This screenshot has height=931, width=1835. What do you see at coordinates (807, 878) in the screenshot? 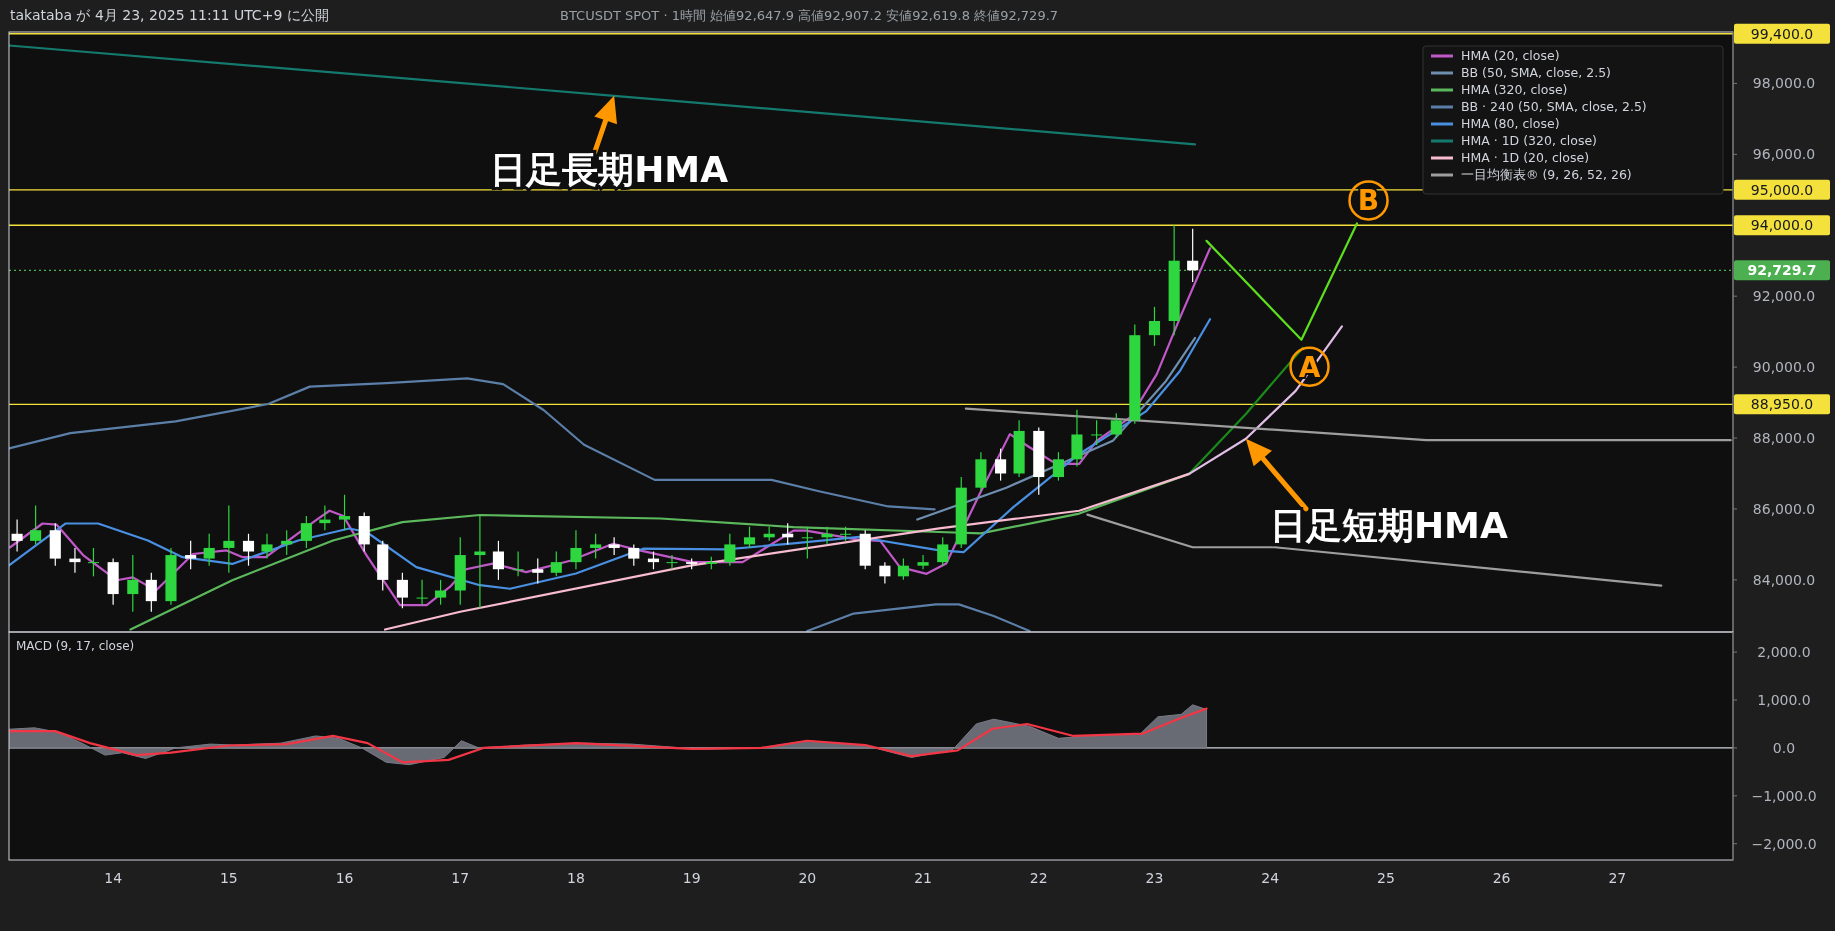
I see `x-tick-label: 20` at bounding box center [807, 878].